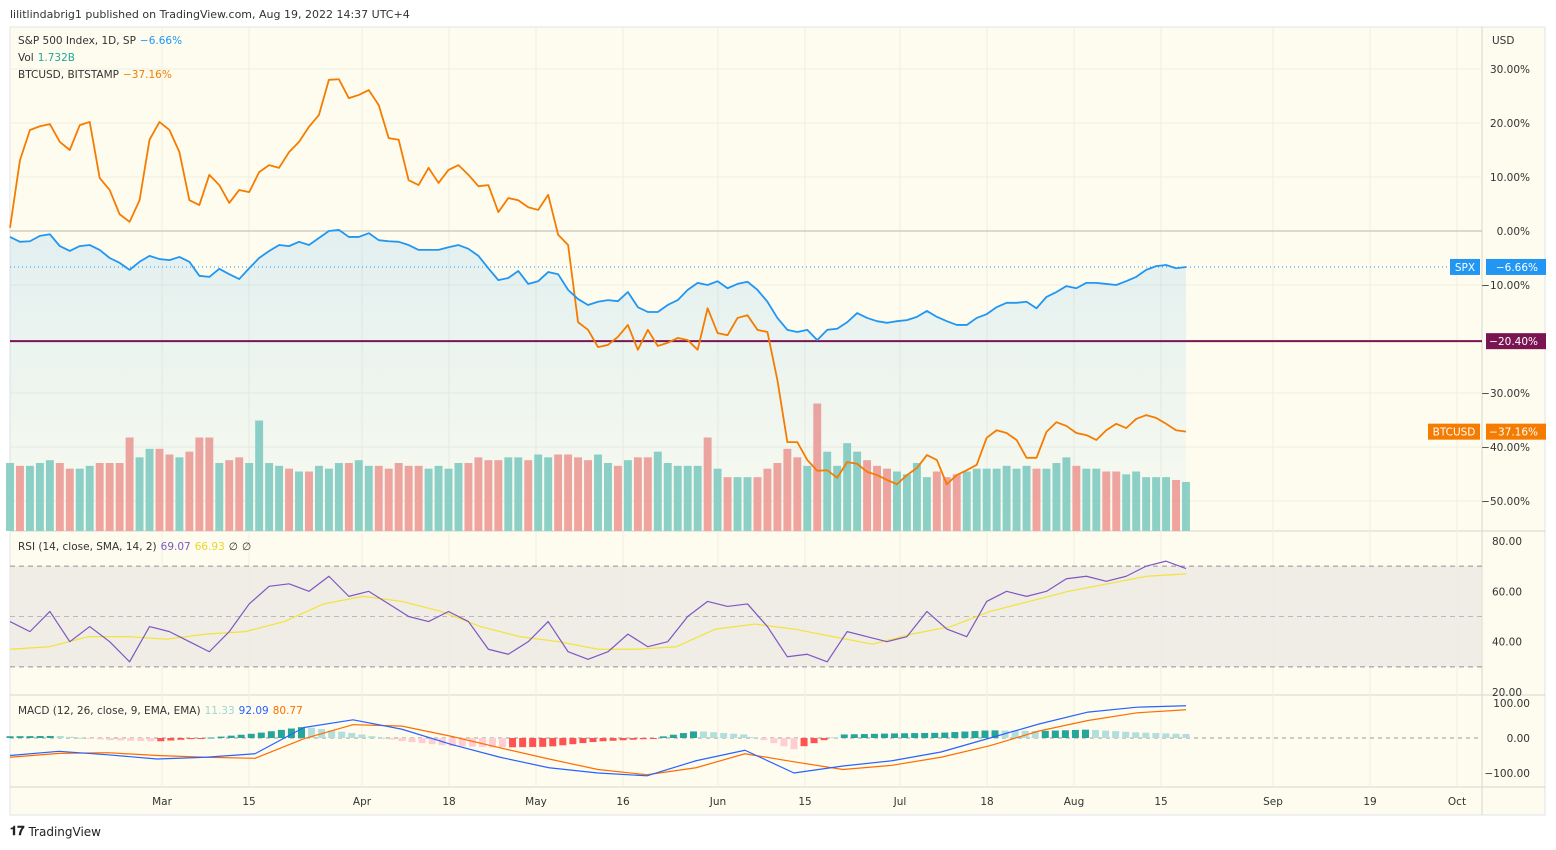  What do you see at coordinates (17, 831) in the screenshot?
I see `tv-logo-icon: 𝟏𝟕` at bounding box center [17, 831].